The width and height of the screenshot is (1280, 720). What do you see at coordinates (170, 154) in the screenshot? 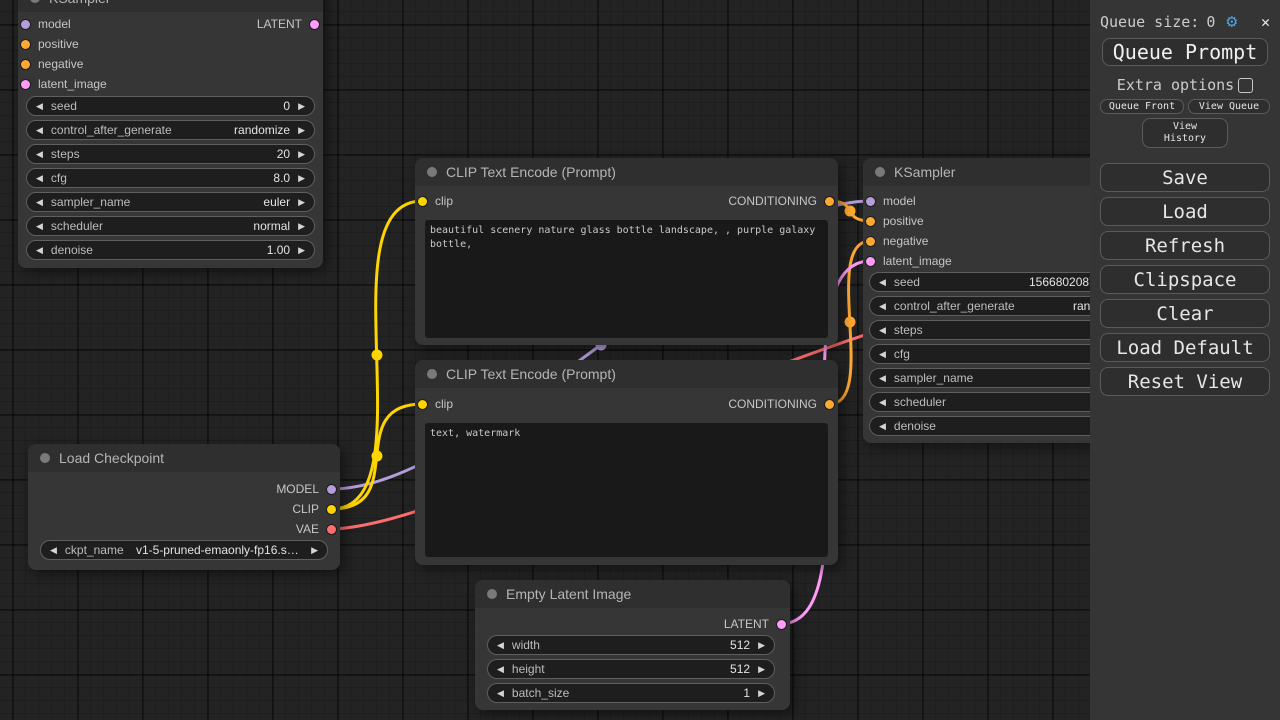
I see `widget-steps: ◀ steps 20 ▶` at bounding box center [170, 154].